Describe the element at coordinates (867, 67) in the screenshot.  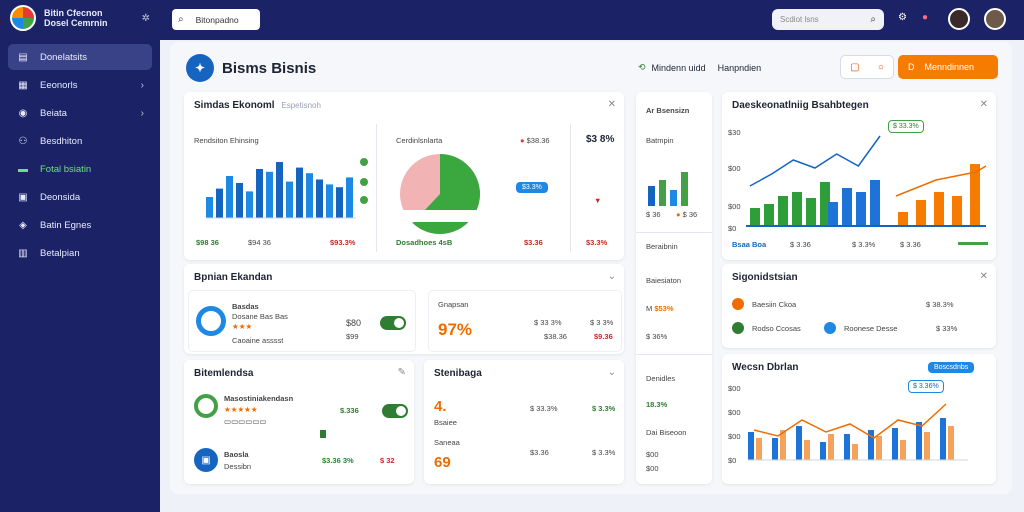
I see `filter-button: ▢ ○` at that location.